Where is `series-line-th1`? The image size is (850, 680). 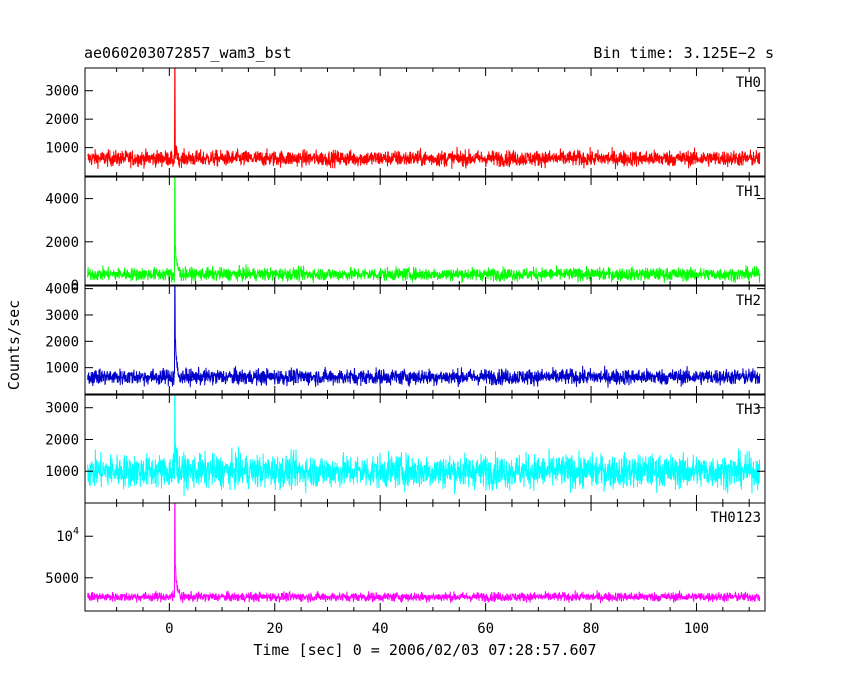
series-line-th1 is located at coordinates (424, 230).